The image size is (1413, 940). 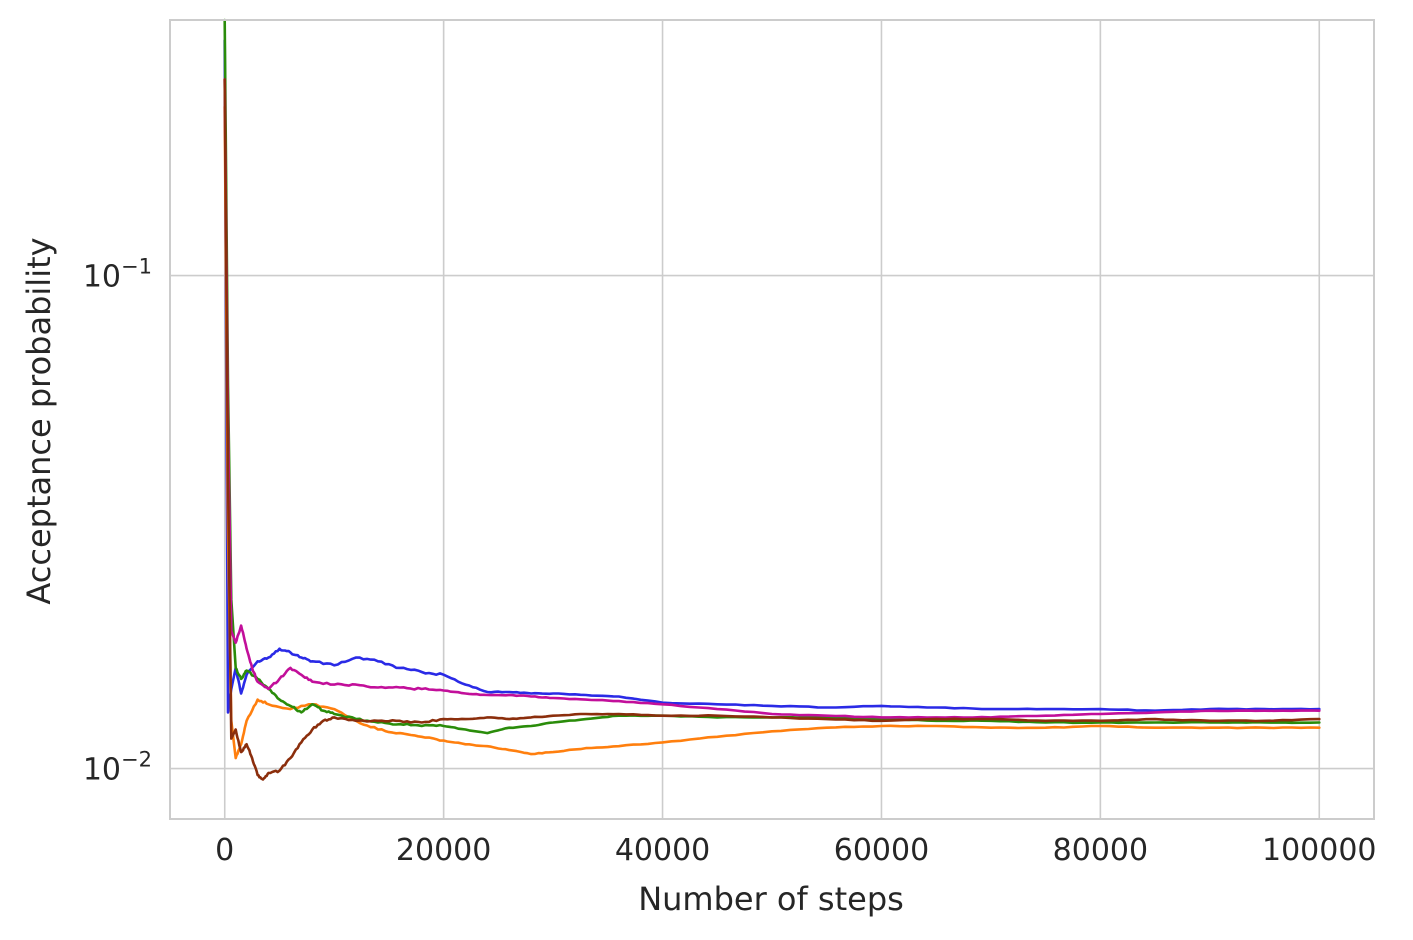 I want to click on x-tick-label: 20000, so click(x=443, y=850).